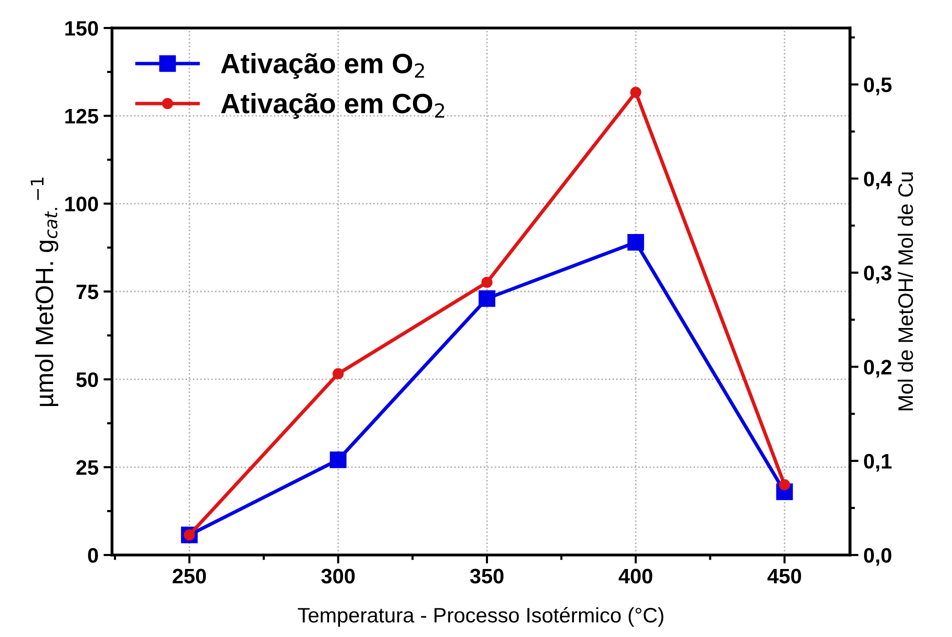 The height and width of the screenshot is (637, 952). What do you see at coordinates (93, 555) in the screenshot?
I see `y-tick-label: 0` at bounding box center [93, 555].